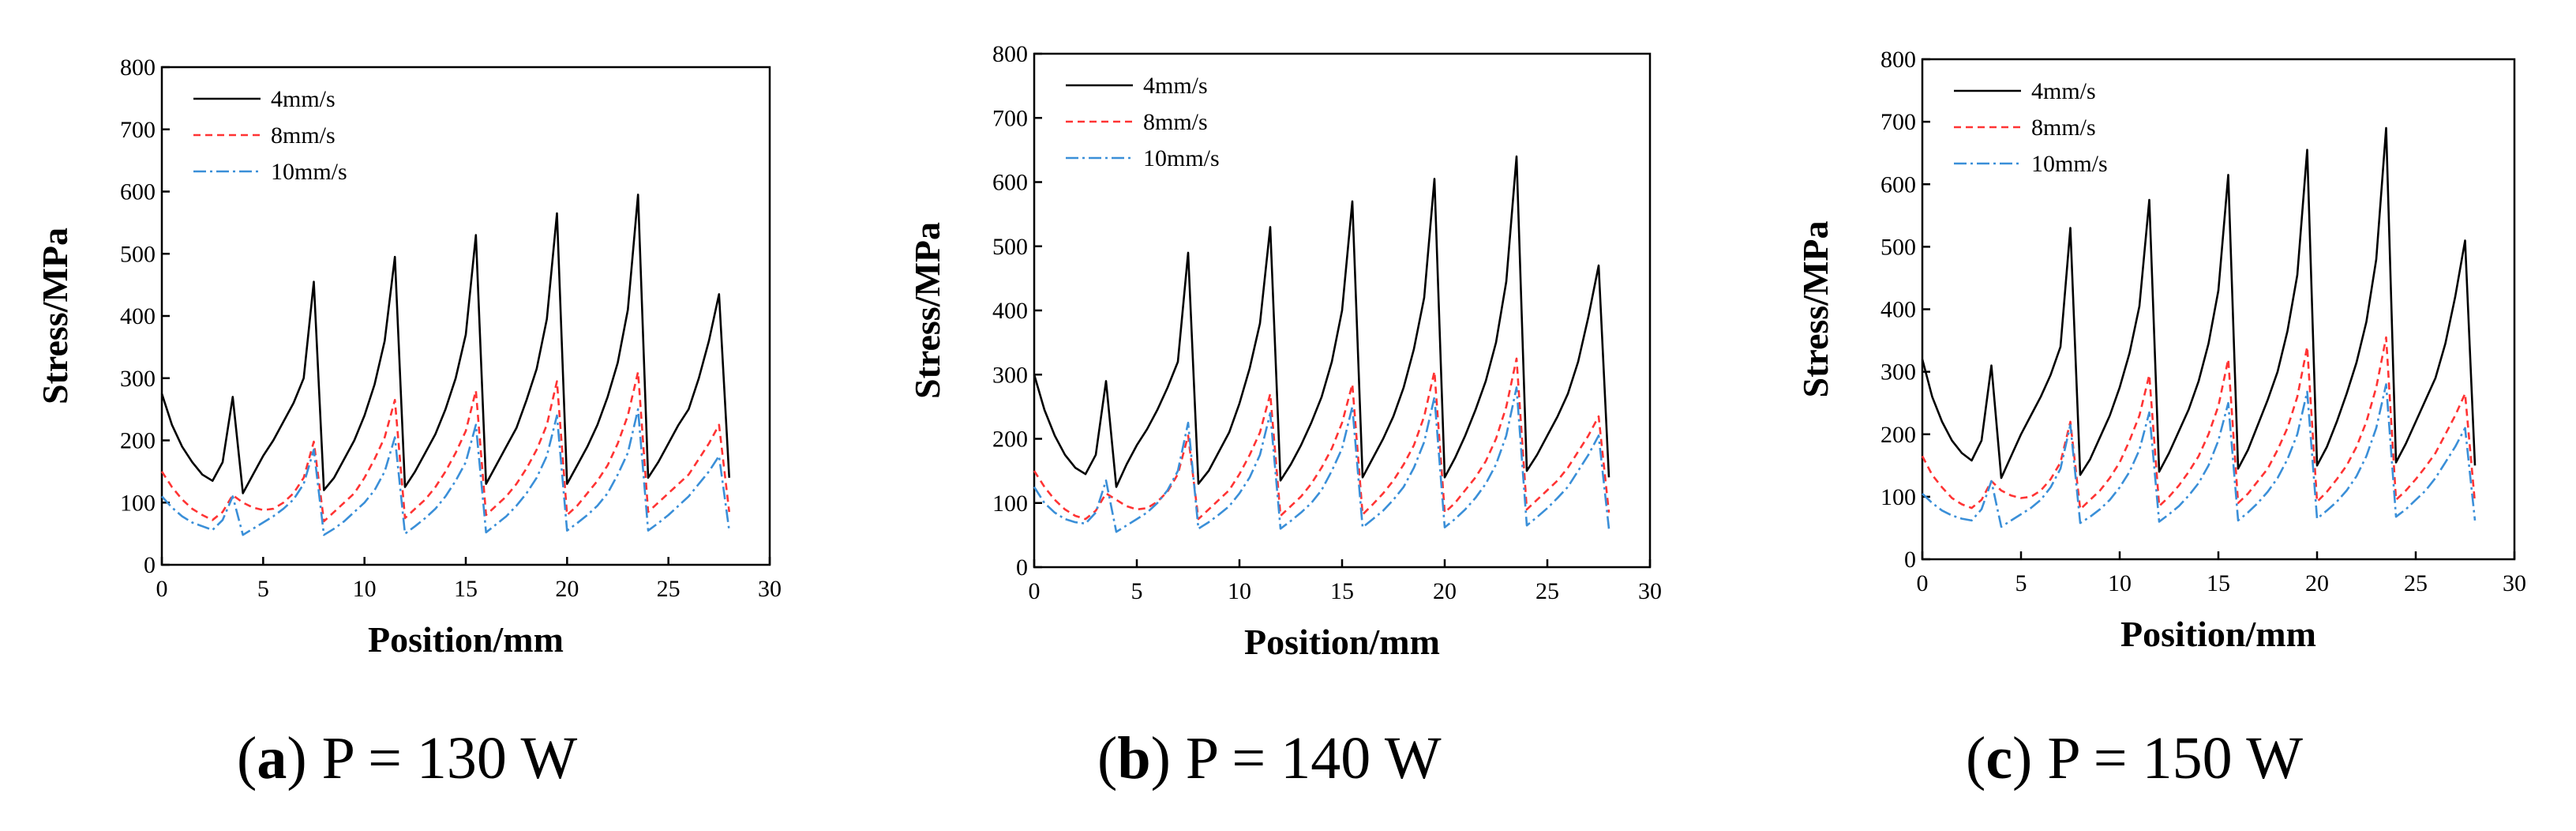  I want to click on panel-caption: (b) P = 140 W, so click(1269, 758).